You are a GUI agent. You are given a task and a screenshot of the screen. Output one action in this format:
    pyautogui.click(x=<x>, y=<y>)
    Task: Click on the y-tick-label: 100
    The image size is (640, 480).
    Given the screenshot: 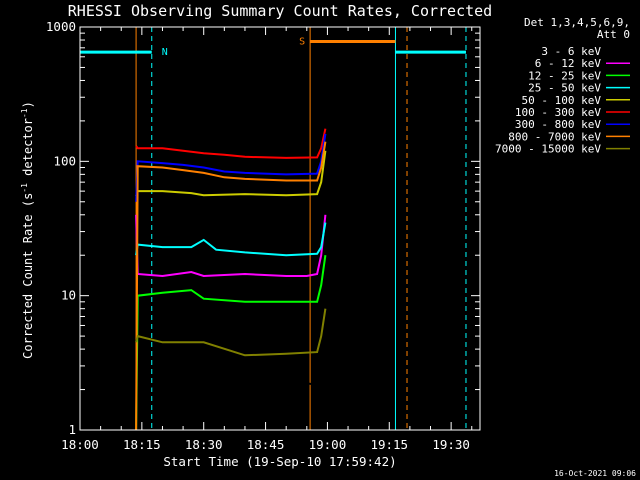 What is the action you would take?
    pyautogui.click(x=64, y=160)
    